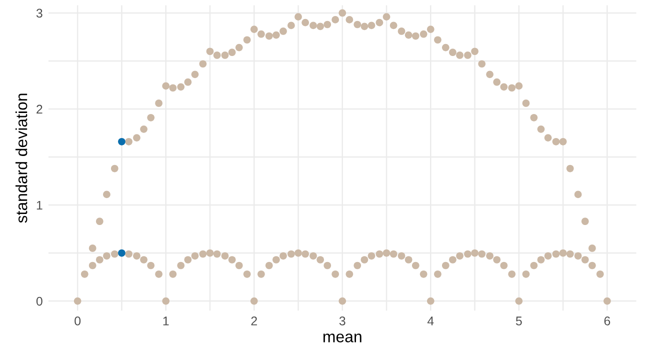  Describe the element at coordinates (342, 321) in the screenshot. I see `x-tick-label: 3` at that location.